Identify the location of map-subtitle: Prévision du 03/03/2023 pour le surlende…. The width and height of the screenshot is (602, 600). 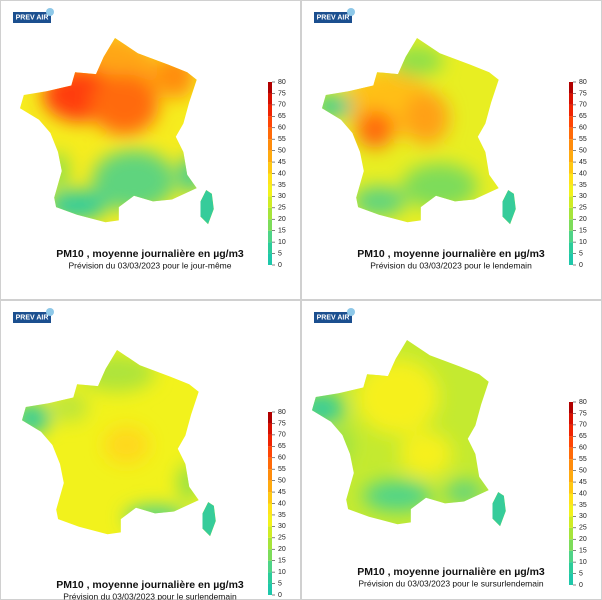
(150, 595).